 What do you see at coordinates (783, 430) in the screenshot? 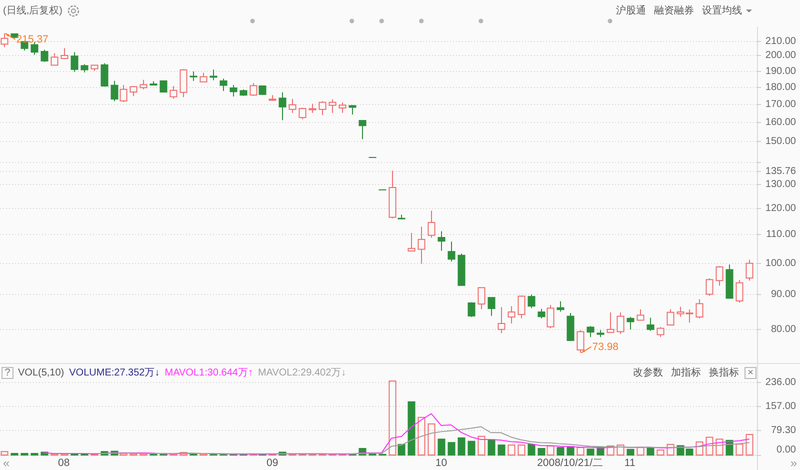
I see `y-tick-label: 79.30` at bounding box center [783, 430].